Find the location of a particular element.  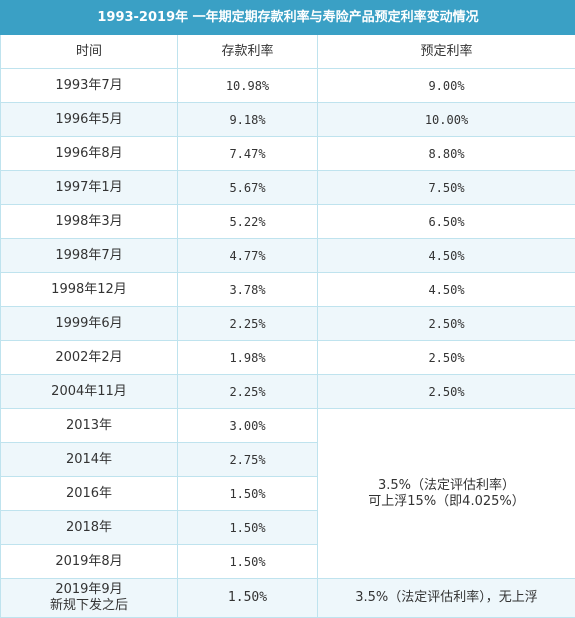

cell-time: 2002年2月 is located at coordinates (89, 358).